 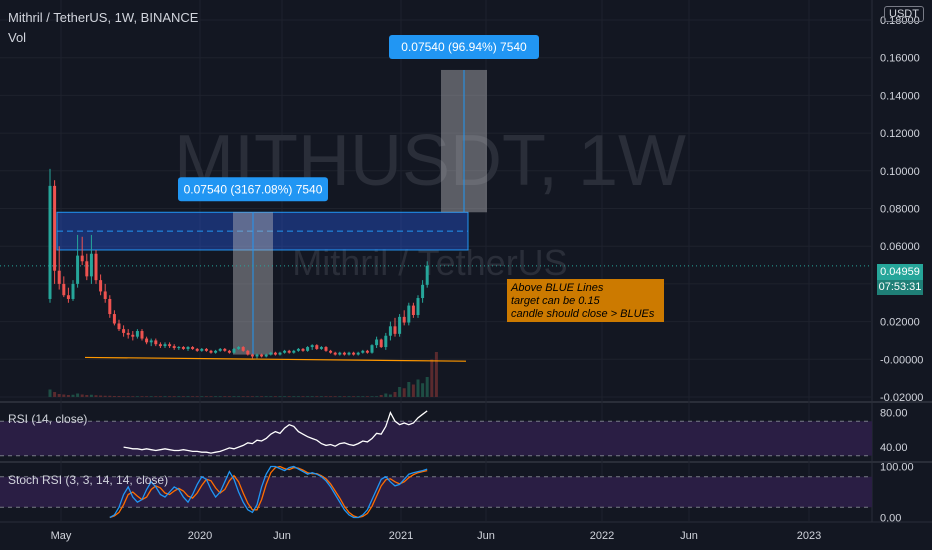 I want to click on support-line, so click(x=275, y=359).